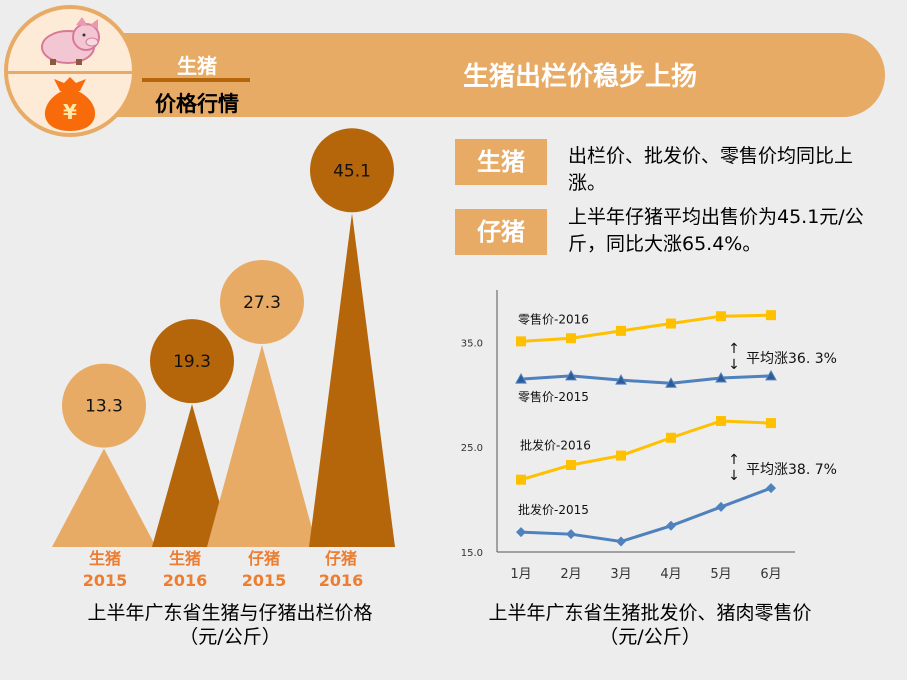 This screenshot has width=907, height=680. What do you see at coordinates (501, 232) in the screenshot?
I see `highlight-tag: 仔猪` at bounding box center [501, 232].